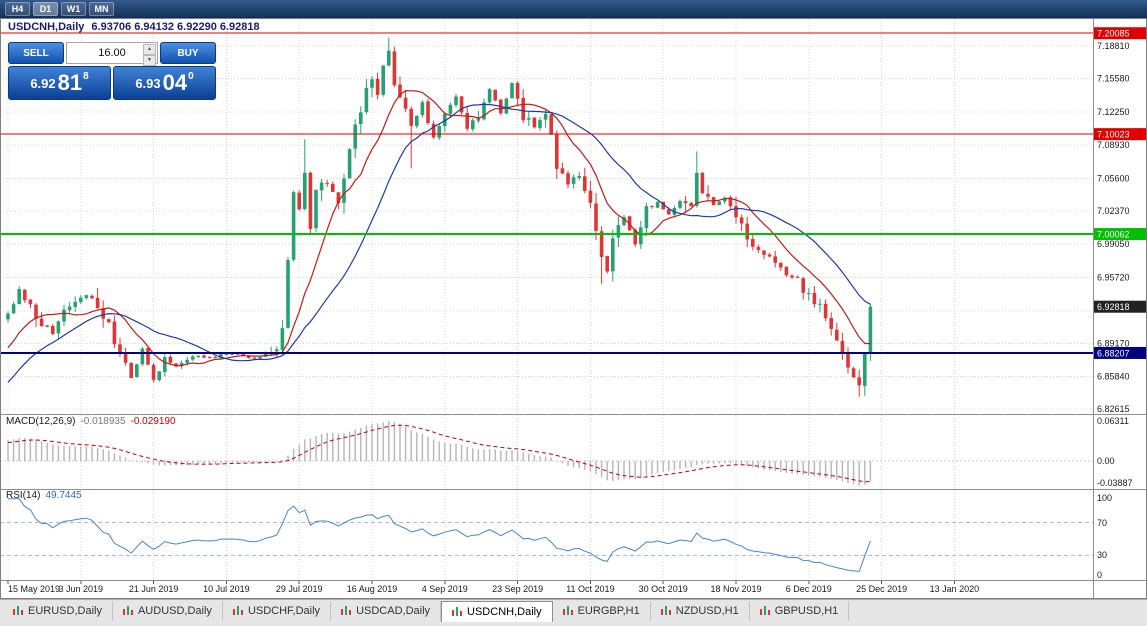  Describe the element at coordinates (36, 53) in the screenshot. I see `sell-button: SELL` at that location.